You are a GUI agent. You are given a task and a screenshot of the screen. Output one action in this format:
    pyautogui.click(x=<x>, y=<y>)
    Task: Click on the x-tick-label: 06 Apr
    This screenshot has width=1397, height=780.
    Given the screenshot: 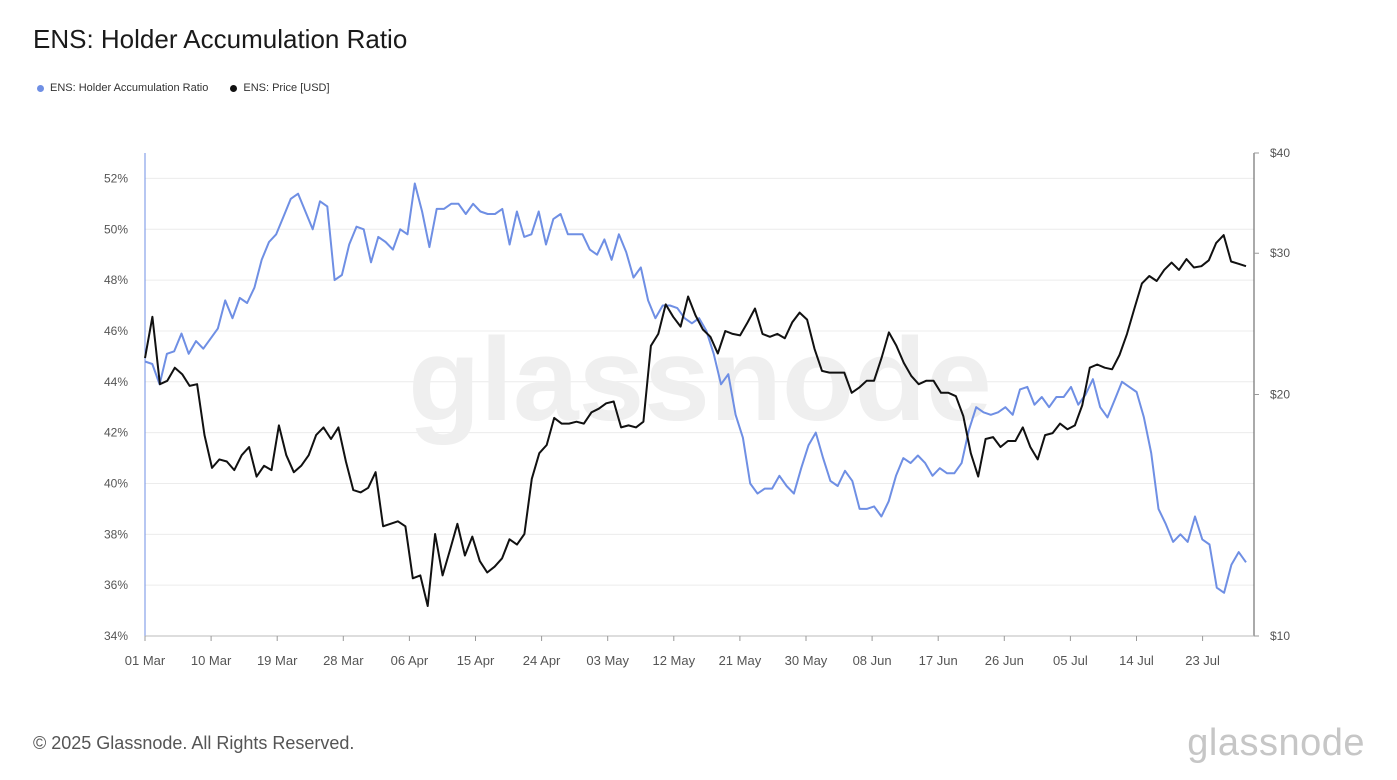 What is the action you would take?
    pyautogui.click(x=410, y=660)
    